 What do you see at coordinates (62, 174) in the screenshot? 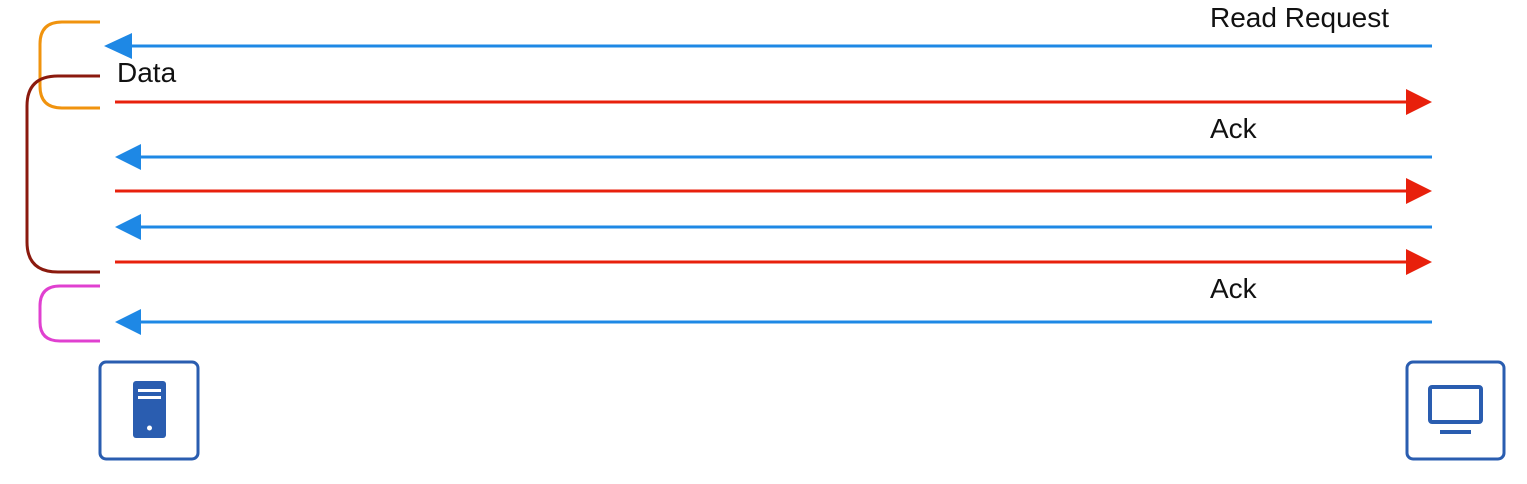
I see `transfer-bracket` at bounding box center [62, 174].